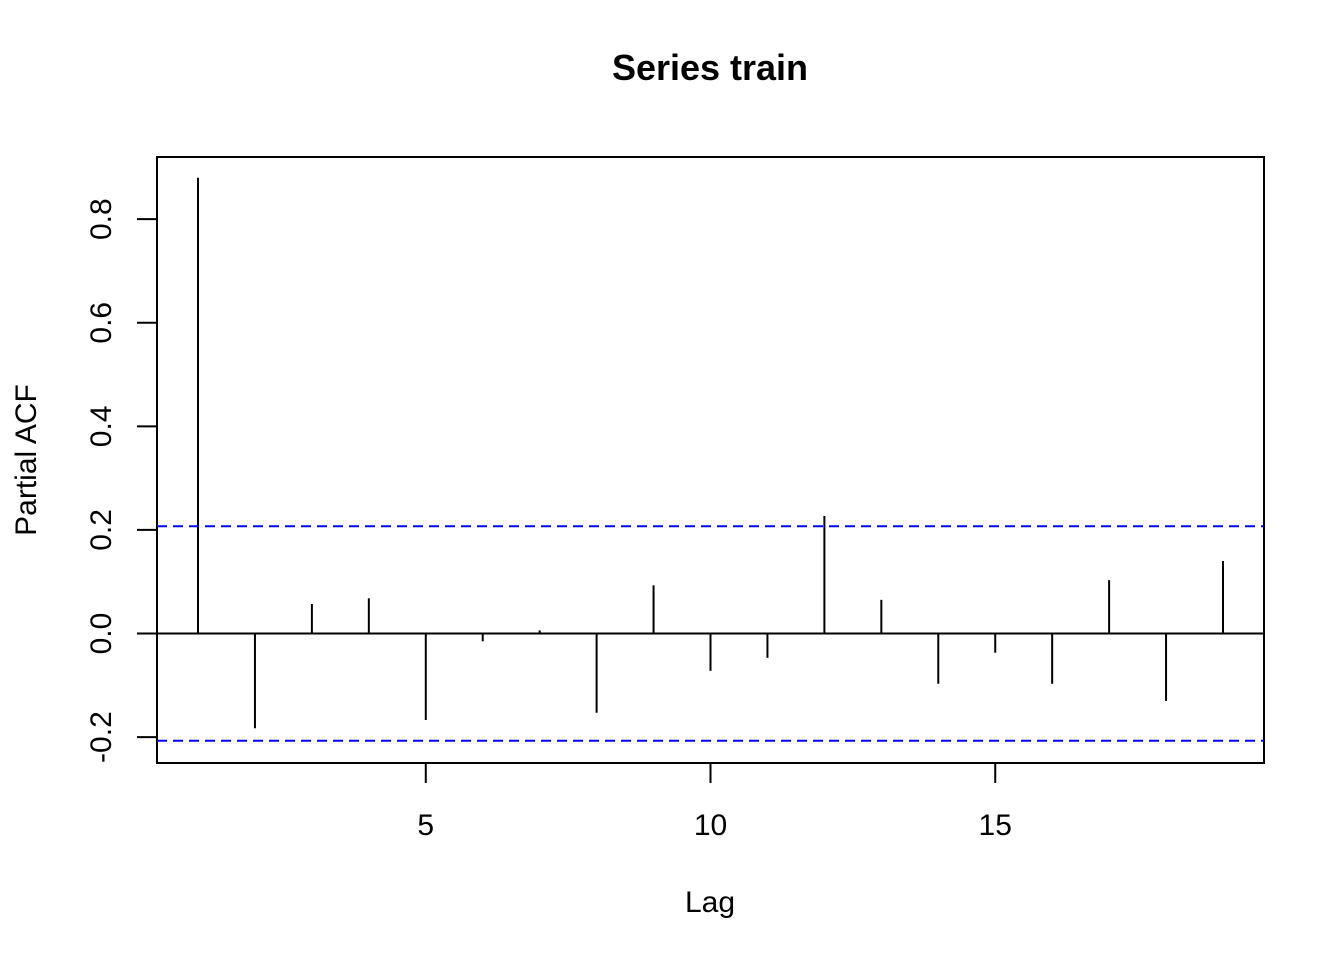 This screenshot has width=1344, height=960. What do you see at coordinates (425, 825) in the screenshot?
I see `x-tick-label-5: 5` at bounding box center [425, 825].